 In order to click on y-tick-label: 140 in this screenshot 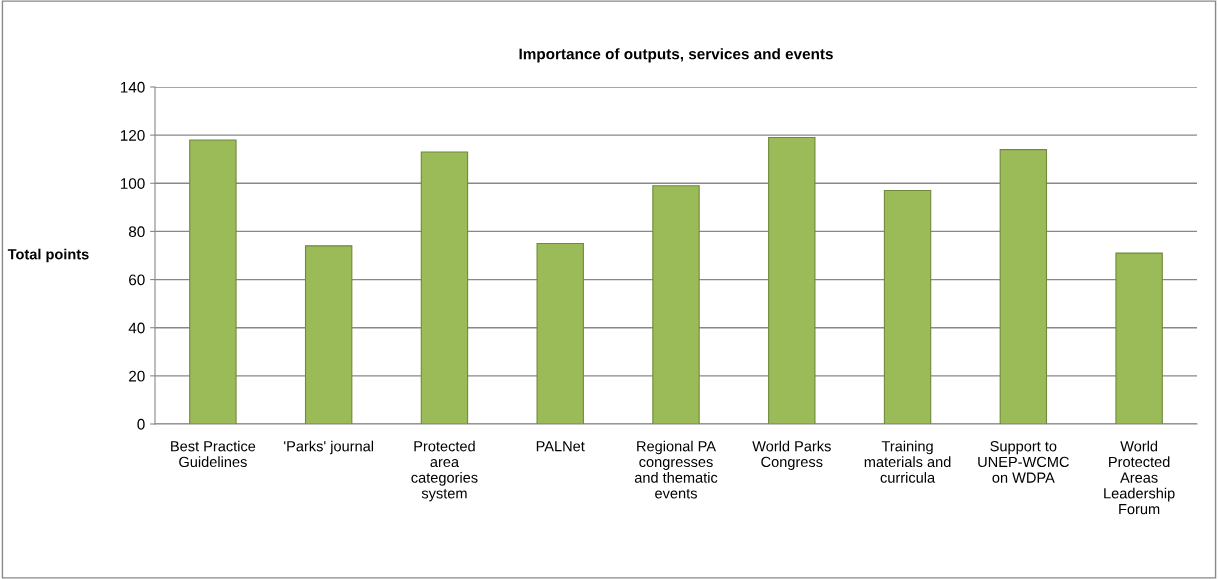, I will do `click(132, 87)`.